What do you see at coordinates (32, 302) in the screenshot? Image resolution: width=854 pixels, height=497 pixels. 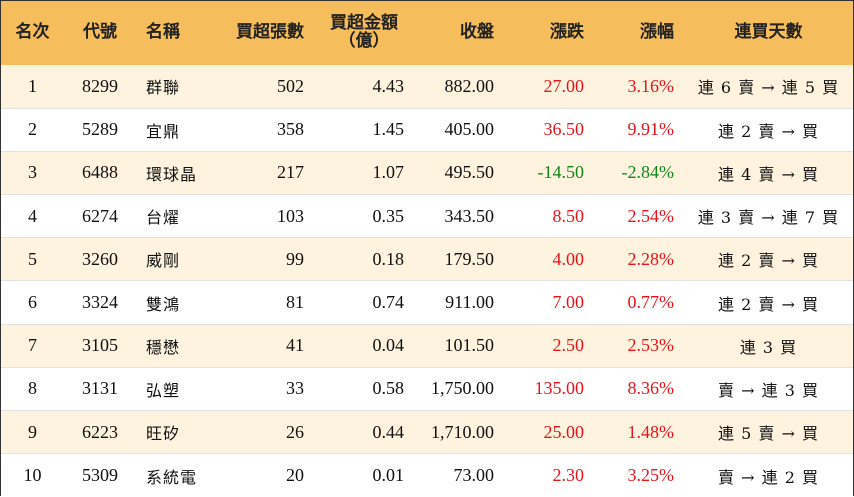 I see `cell-rank: 6` at bounding box center [32, 302].